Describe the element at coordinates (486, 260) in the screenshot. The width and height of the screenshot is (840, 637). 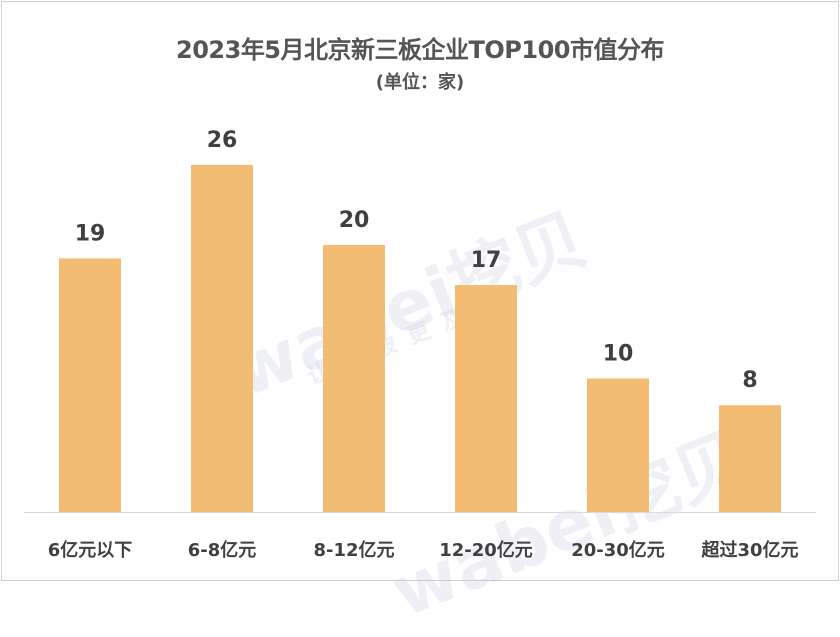
I see `data-label: 17` at that location.